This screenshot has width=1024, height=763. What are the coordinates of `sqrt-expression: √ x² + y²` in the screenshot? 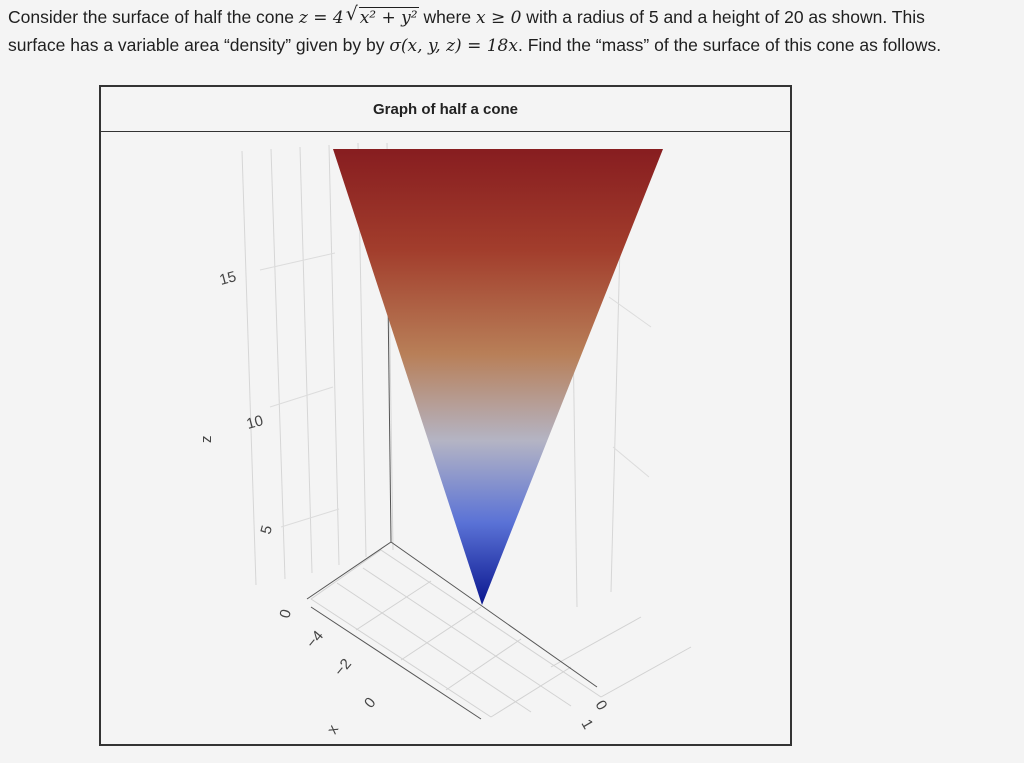 It's located at (382, 15).